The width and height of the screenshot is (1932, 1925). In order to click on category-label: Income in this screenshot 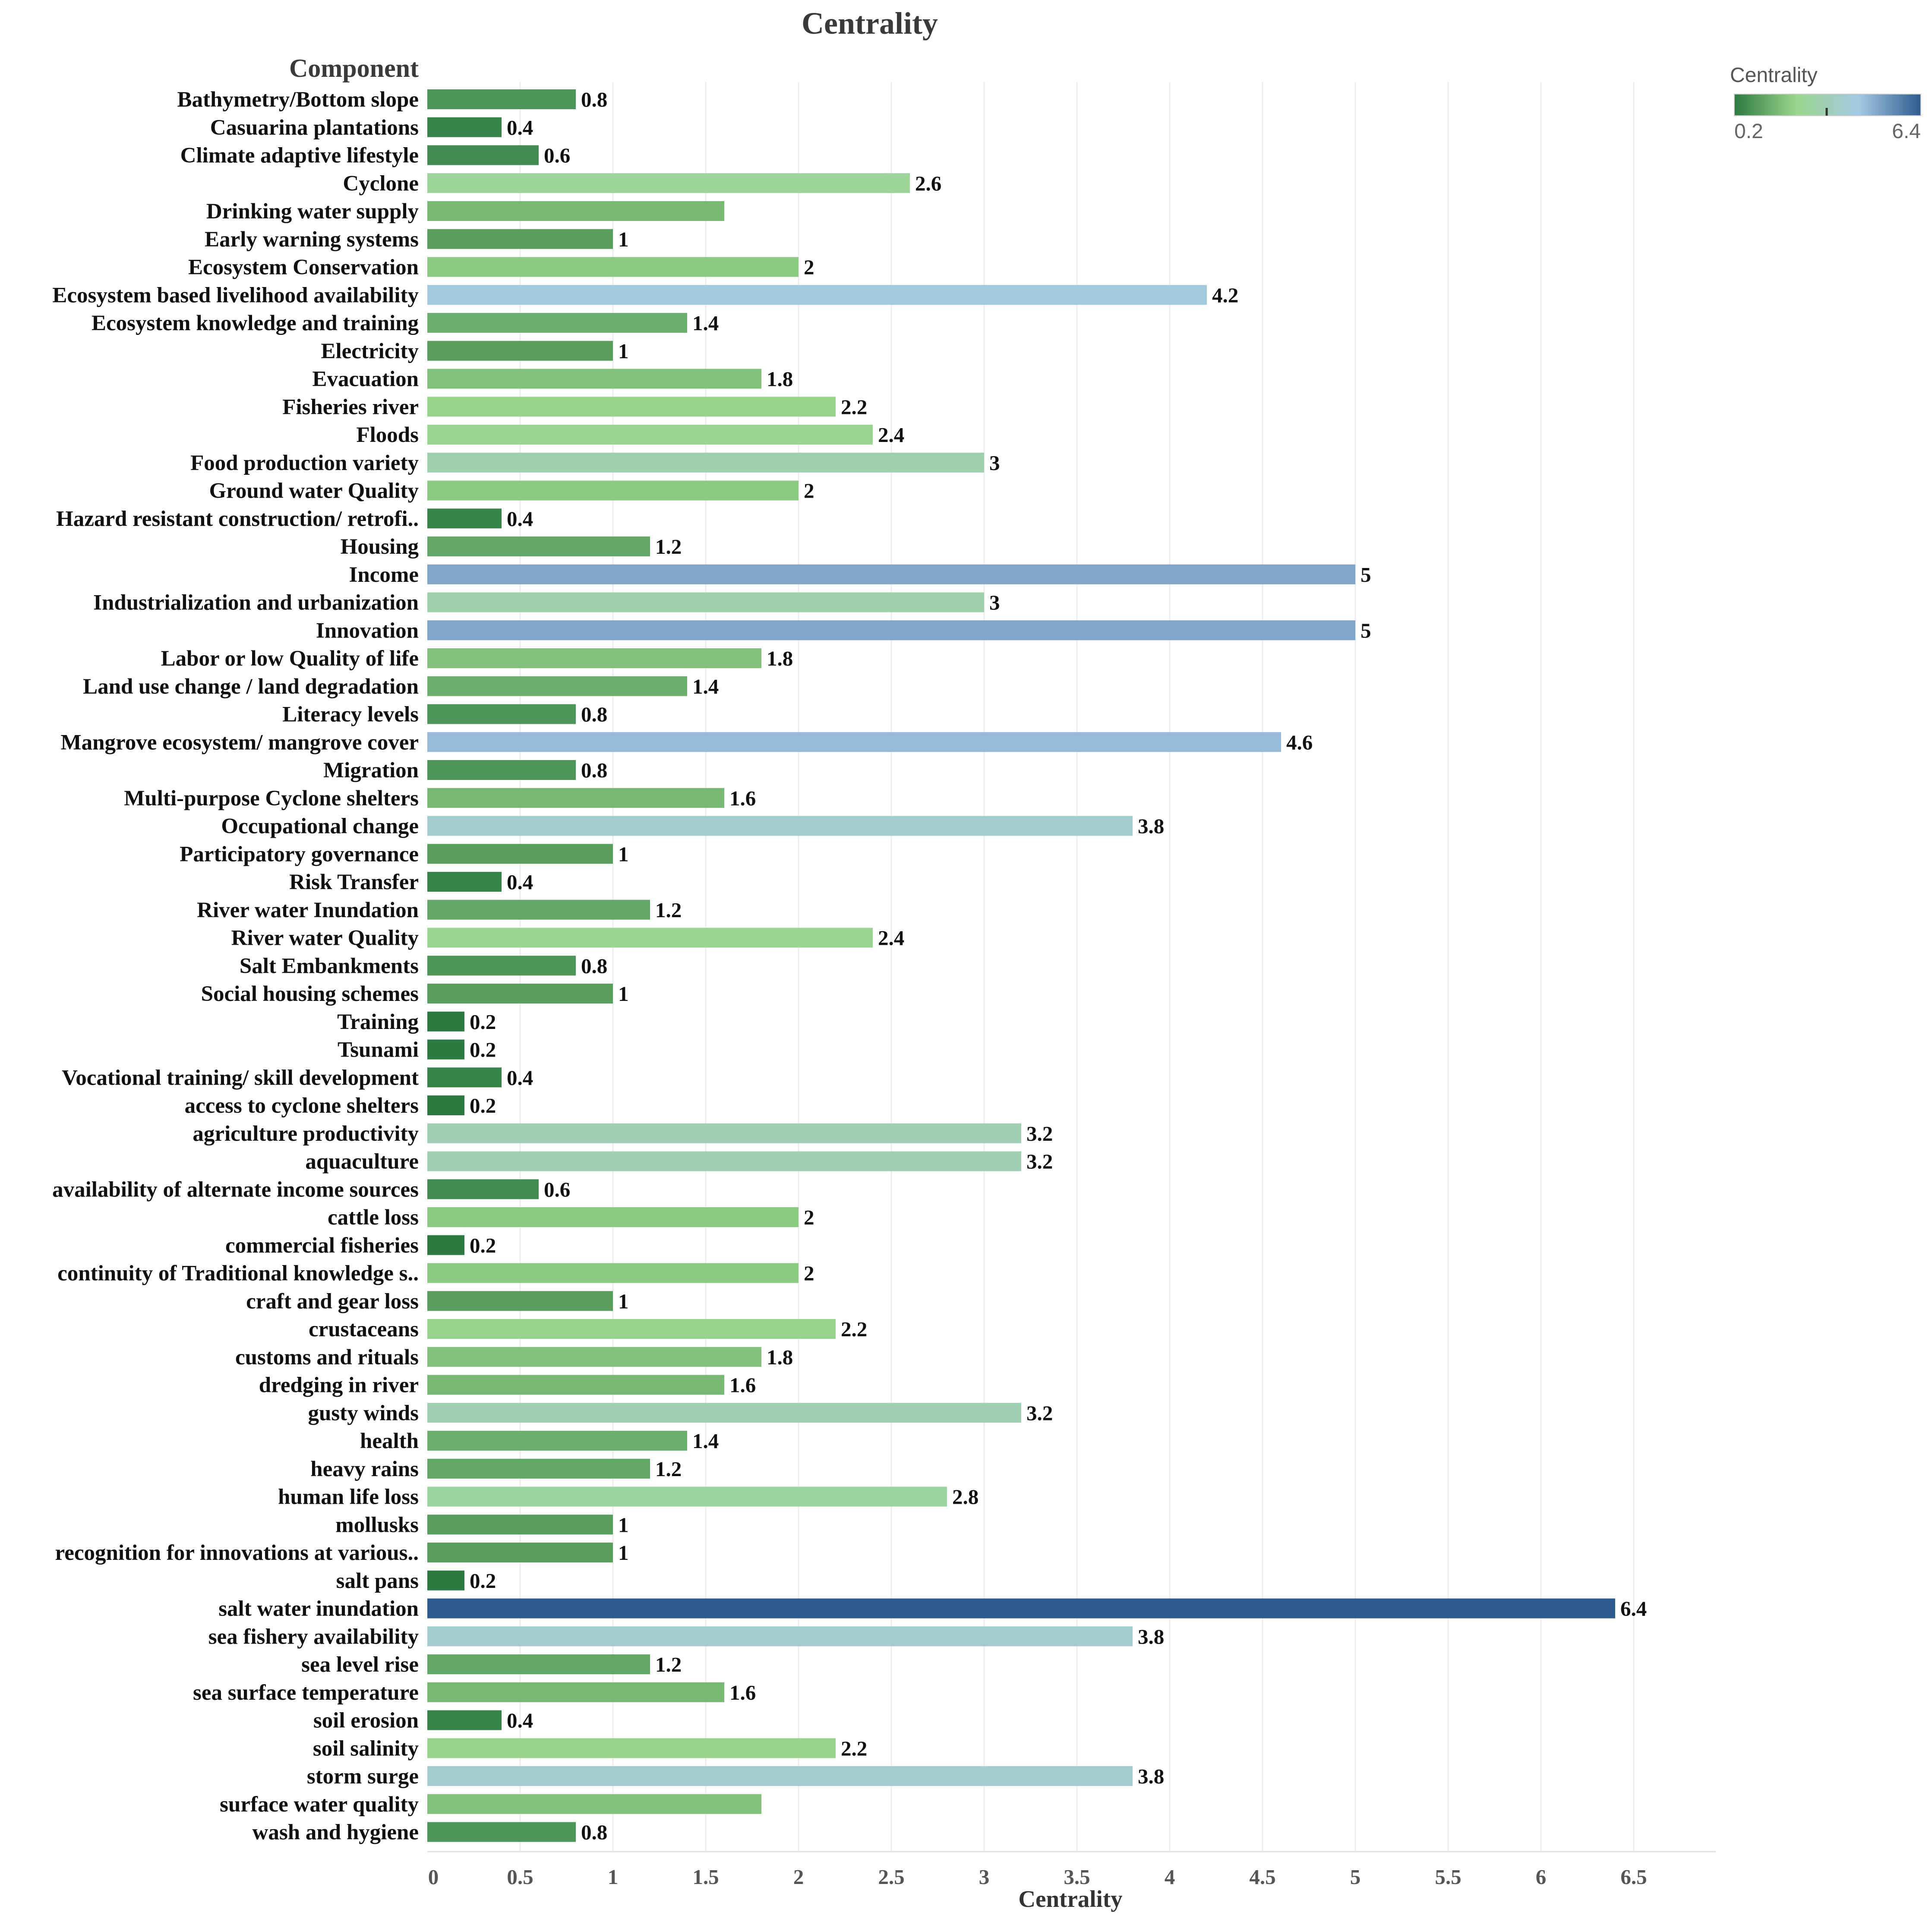, I will do `click(384, 575)`.